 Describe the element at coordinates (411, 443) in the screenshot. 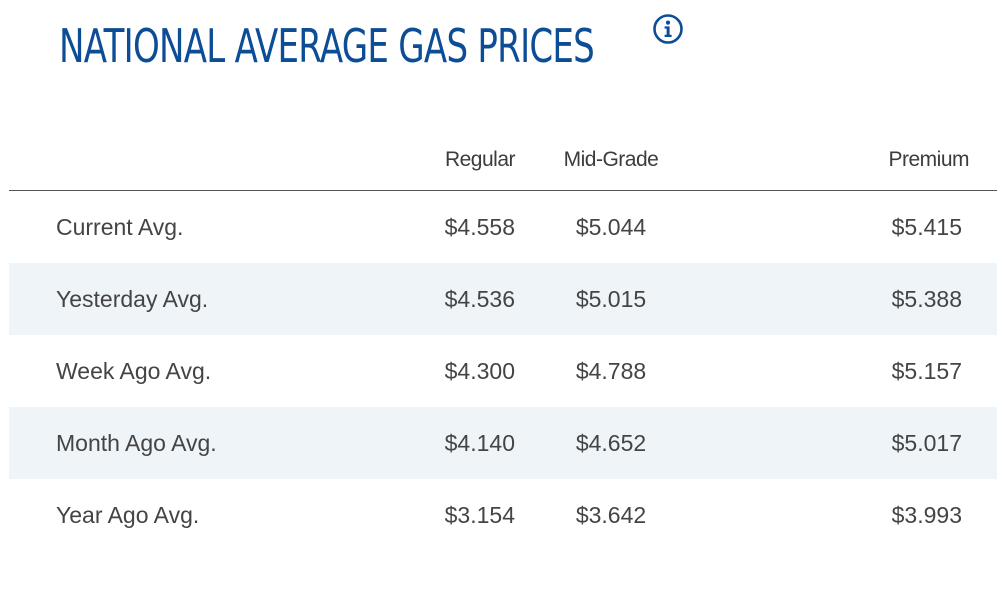

I see `regular-price: $4.140` at that location.